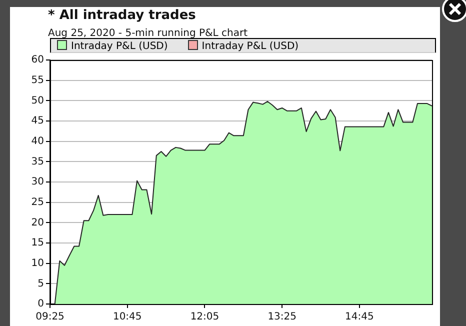  Describe the element at coordinates (122, 15) in the screenshot. I see `chart-title: * All intraday trades` at that location.